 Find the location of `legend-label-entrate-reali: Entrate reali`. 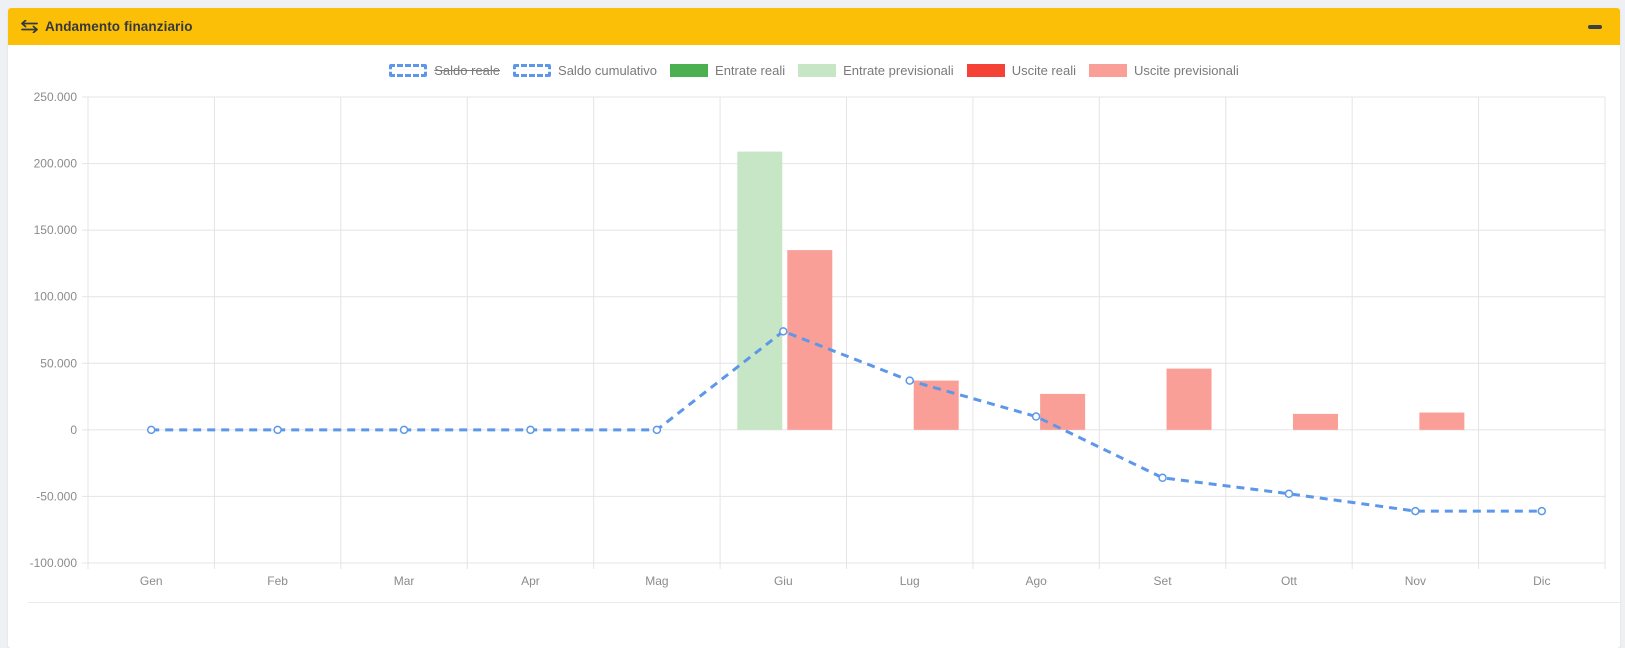

legend-label-entrate-reali: Entrate reali is located at coordinates (750, 70).